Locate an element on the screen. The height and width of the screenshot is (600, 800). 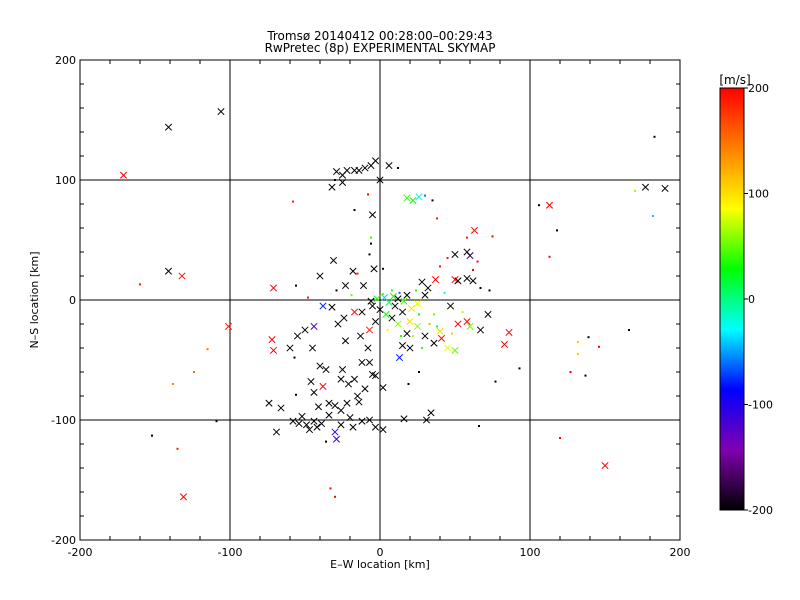
y-tick-label: -200 is located at coordinates (63, 540).